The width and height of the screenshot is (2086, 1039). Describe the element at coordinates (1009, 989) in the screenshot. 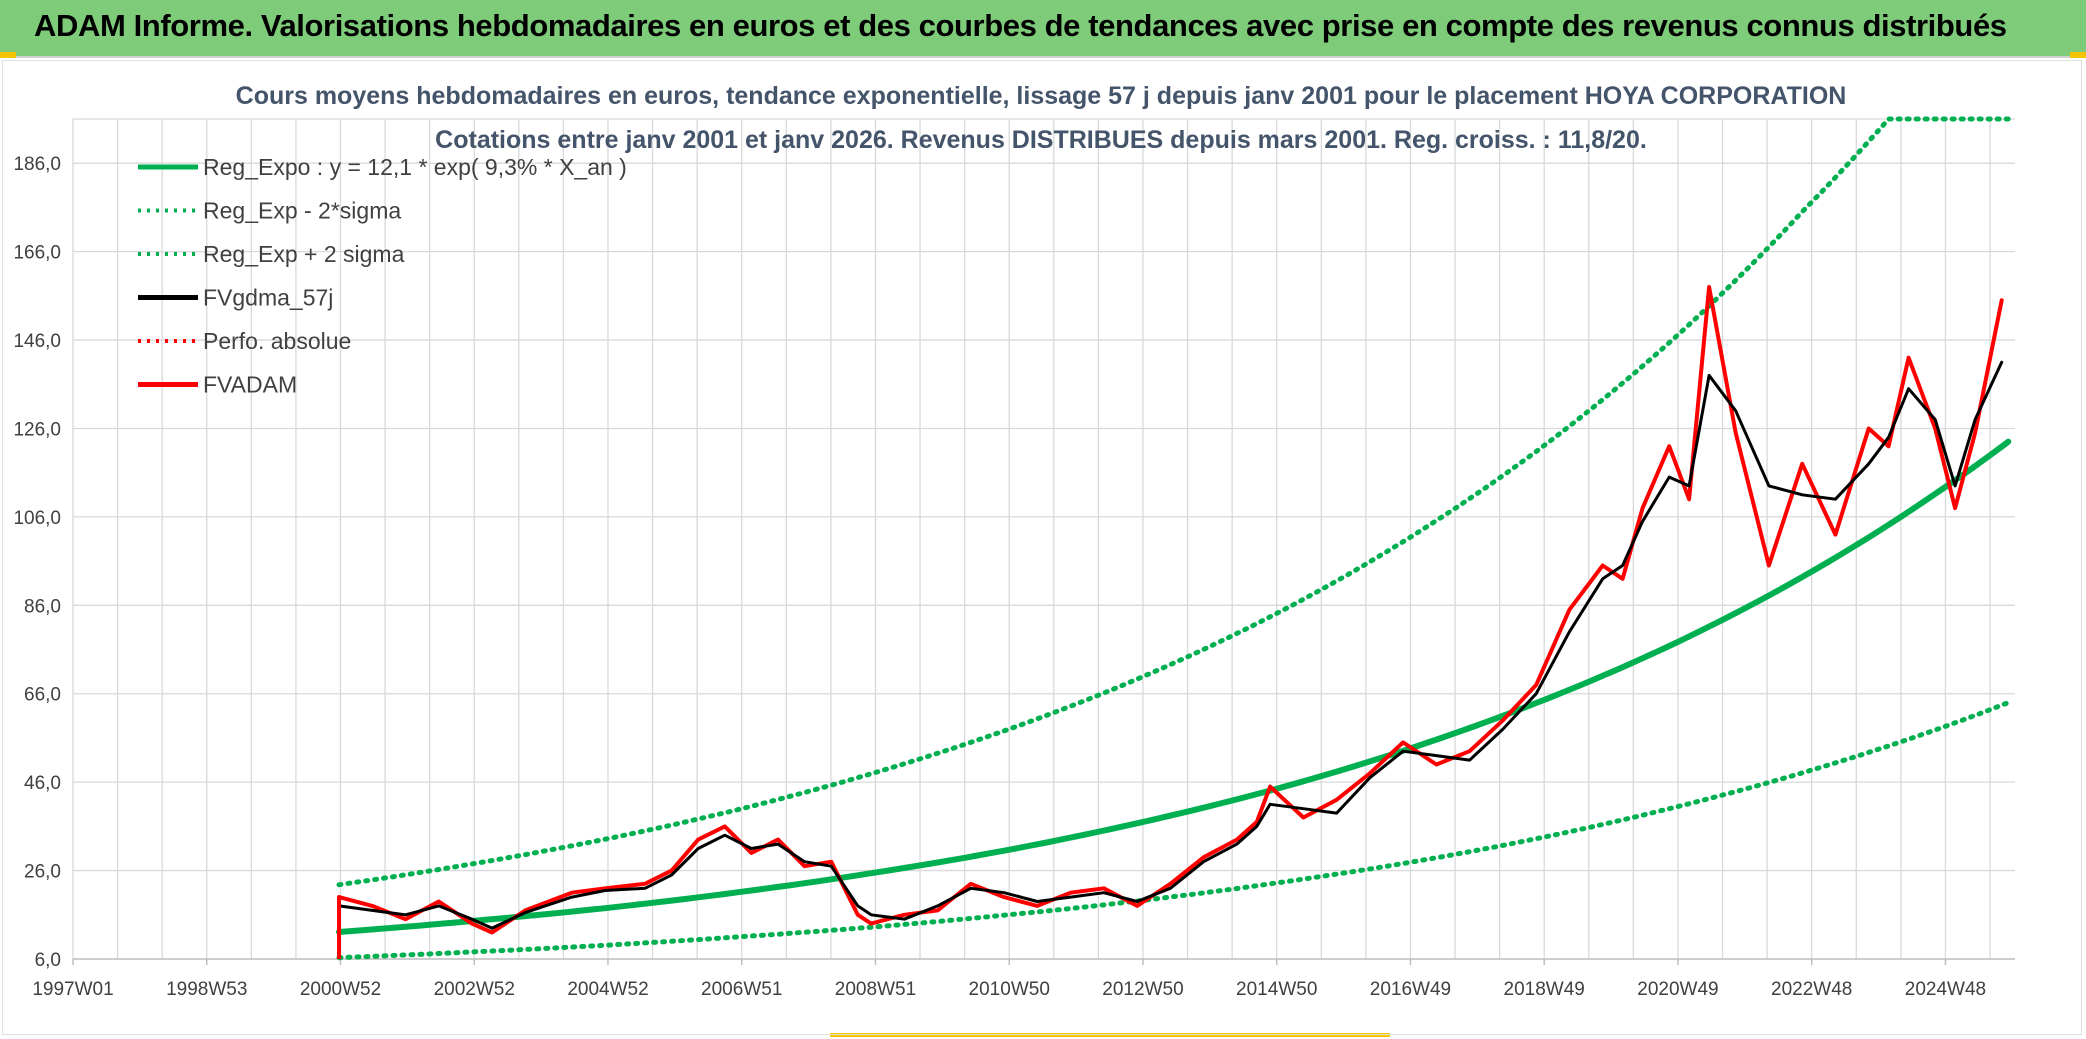

I see `x-tick-label: 2010W50` at that location.